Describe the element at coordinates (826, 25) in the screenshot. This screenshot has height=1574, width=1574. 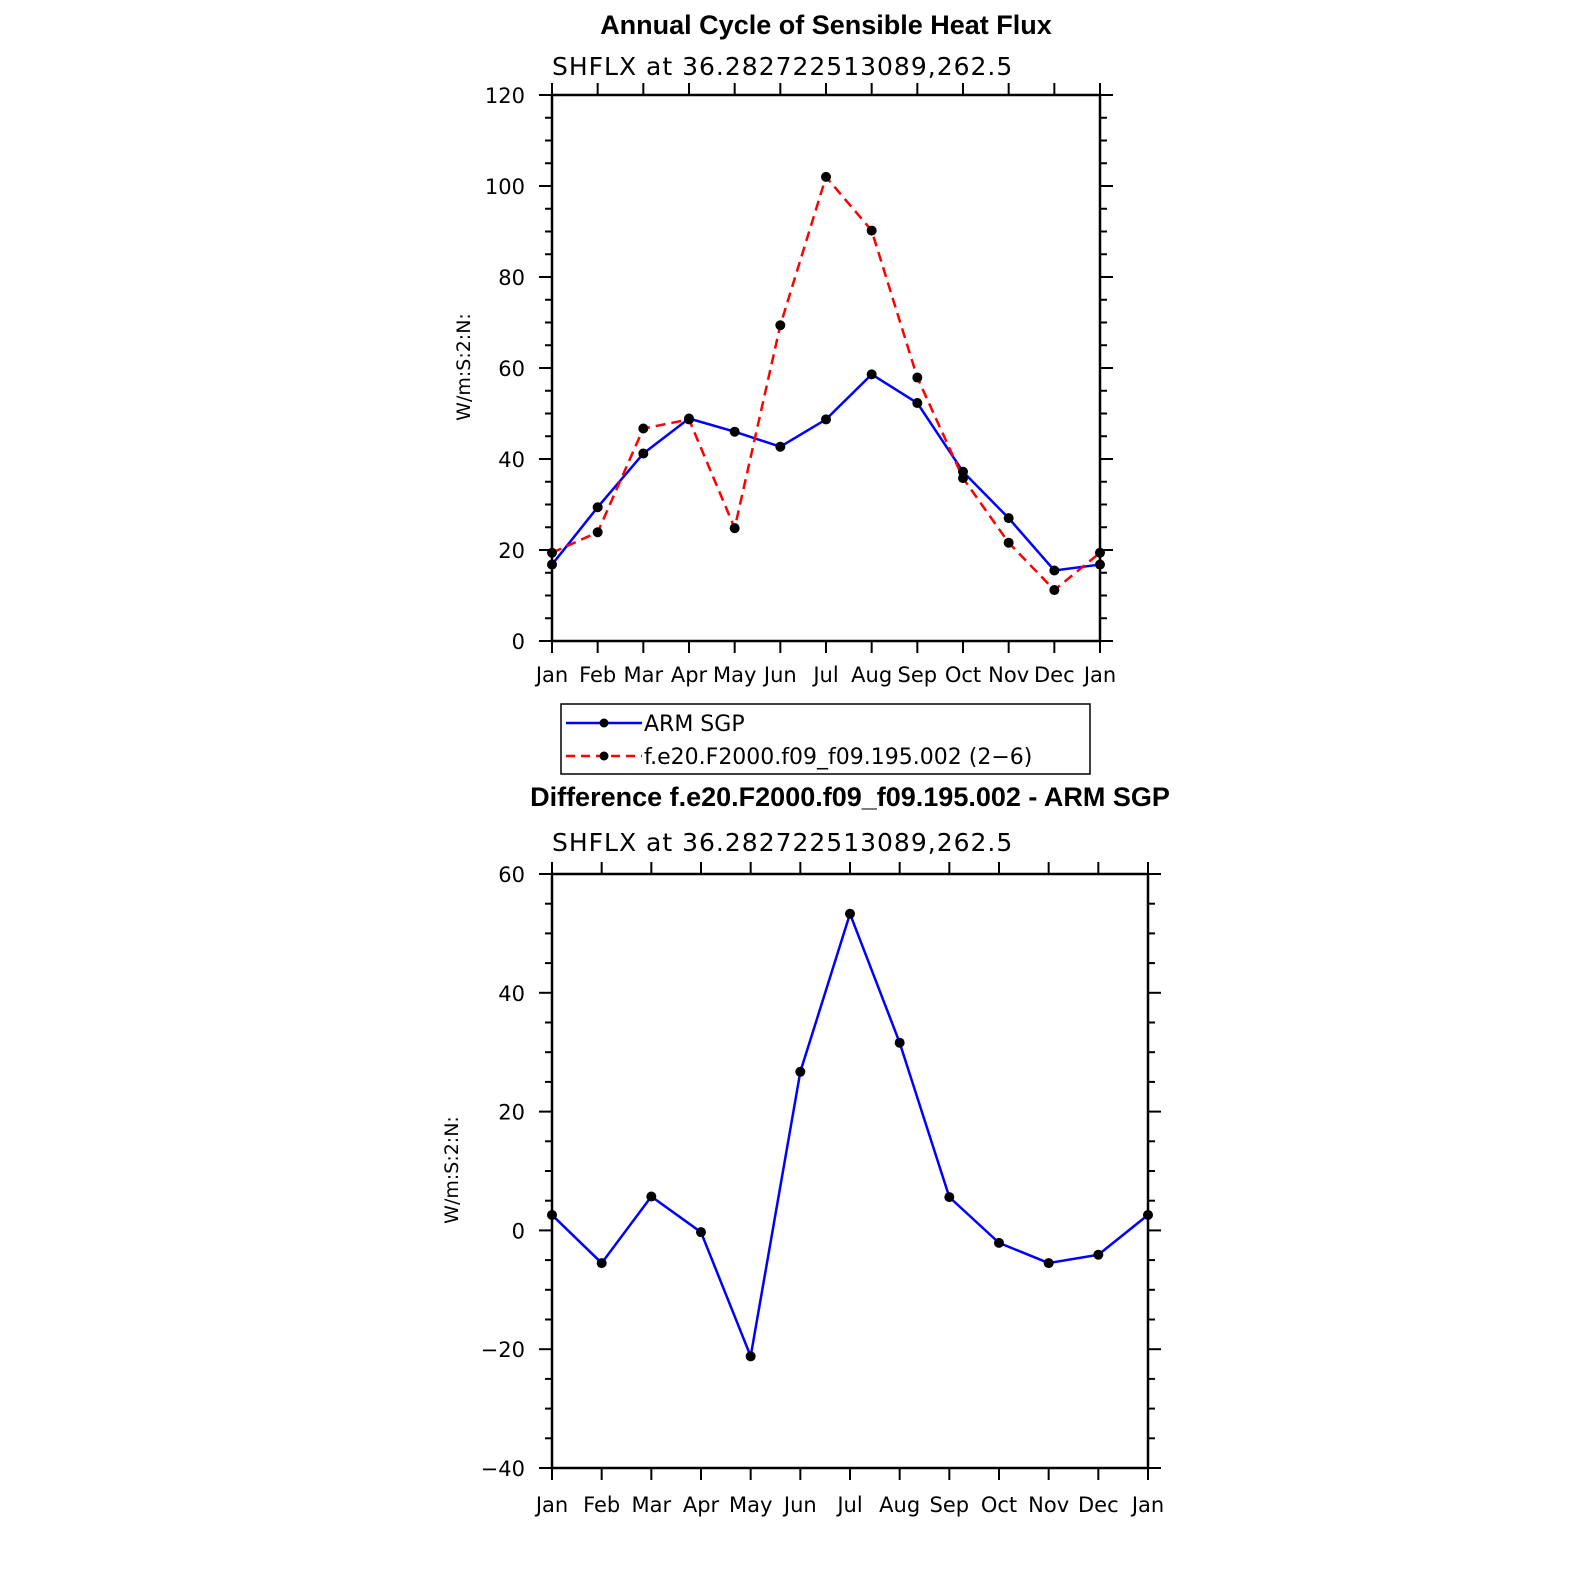
I see `chart-title: Annual Cycle of Sensible Heat Flux` at that location.